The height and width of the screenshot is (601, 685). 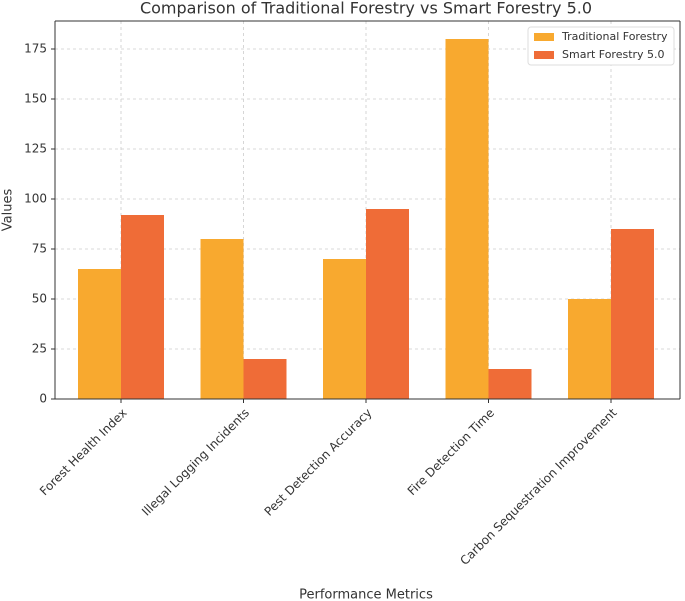 I want to click on x-tick-label: Fire Detection Time, so click(x=451, y=452).